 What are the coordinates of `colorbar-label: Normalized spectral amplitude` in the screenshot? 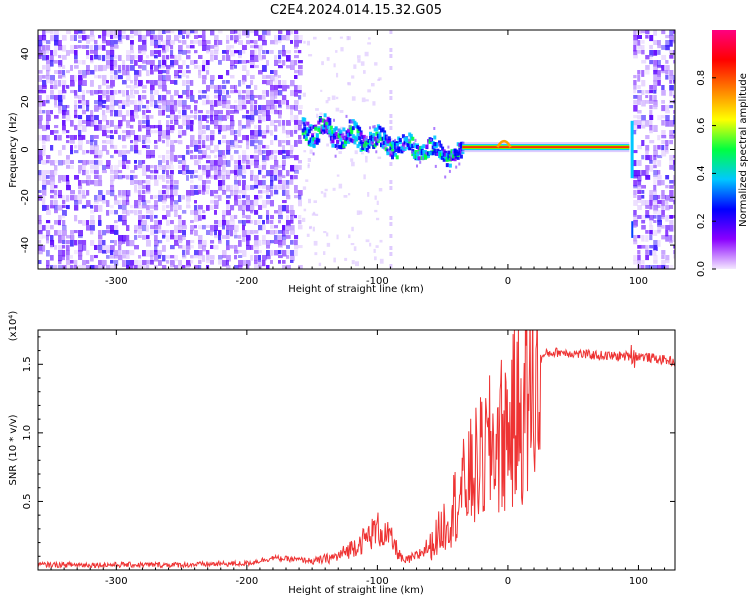 It's located at (743, 150).